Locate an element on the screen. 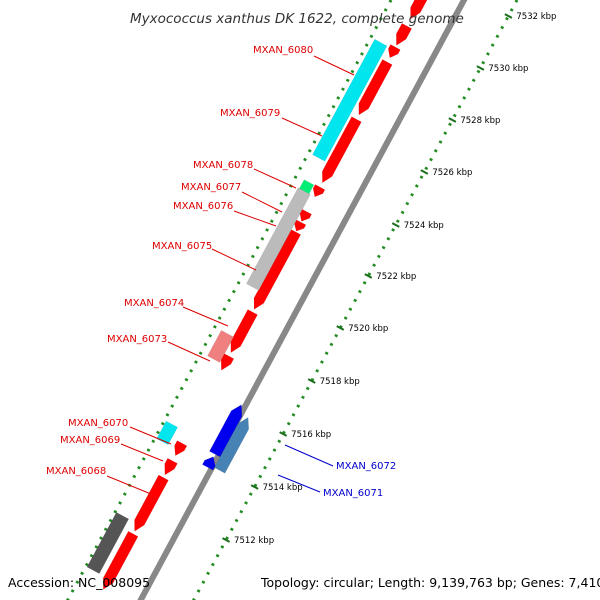 Image resolution: width=600 pixels, height=600 pixels. gene-label-left: MXAN_6074 is located at coordinates (154, 303).